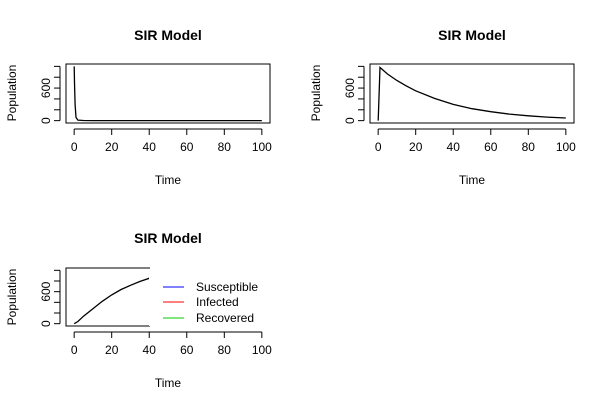 The image size is (609, 412). I want to click on panel-1-y-tick-label: 0, so click(46, 120).